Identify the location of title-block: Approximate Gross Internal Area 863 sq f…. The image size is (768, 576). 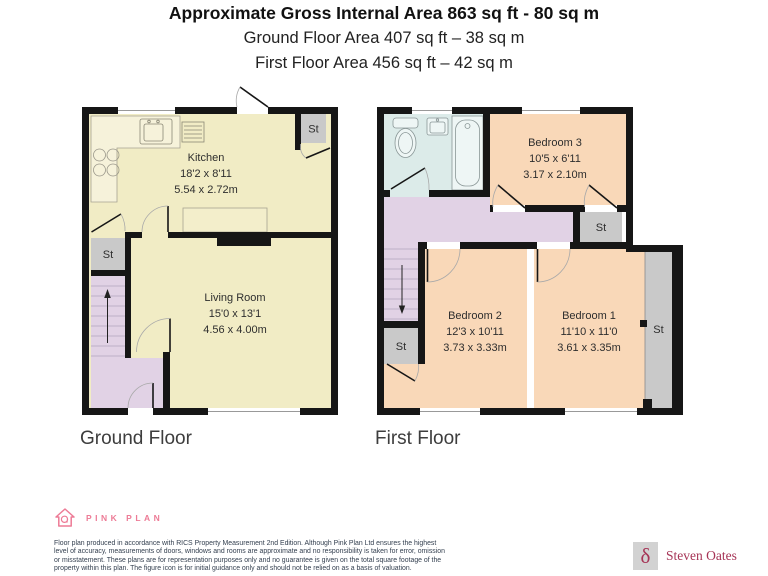
(384, 41).